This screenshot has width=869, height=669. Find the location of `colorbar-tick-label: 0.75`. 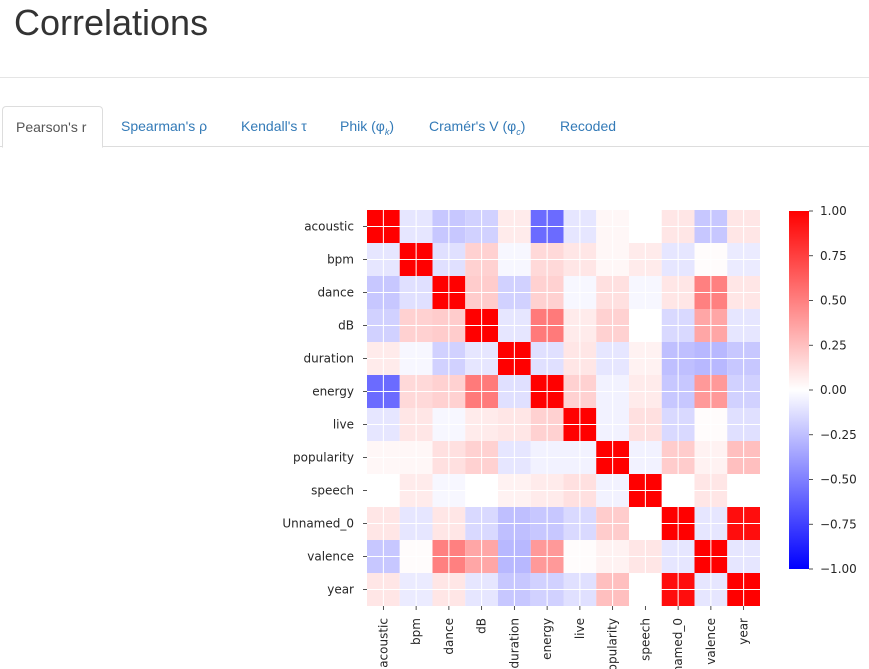

colorbar-tick-label: 0.75 is located at coordinates (833, 256).